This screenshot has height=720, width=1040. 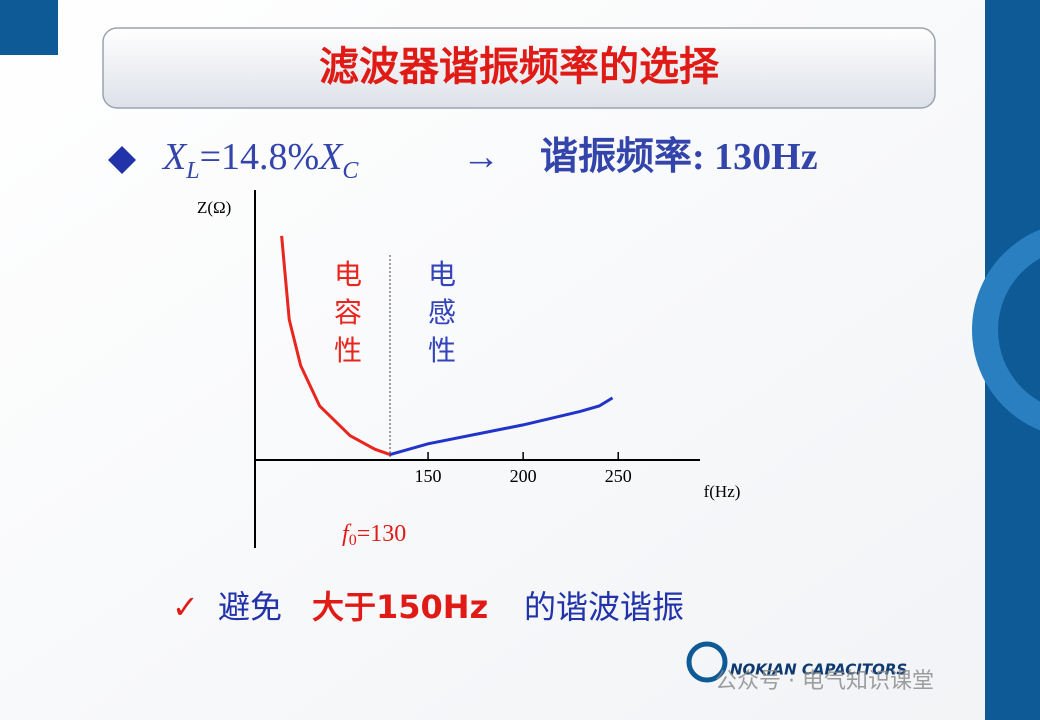 What do you see at coordinates (185, 607) in the screenshot?
I see `check: ✓` at bounding box center [185, 607].